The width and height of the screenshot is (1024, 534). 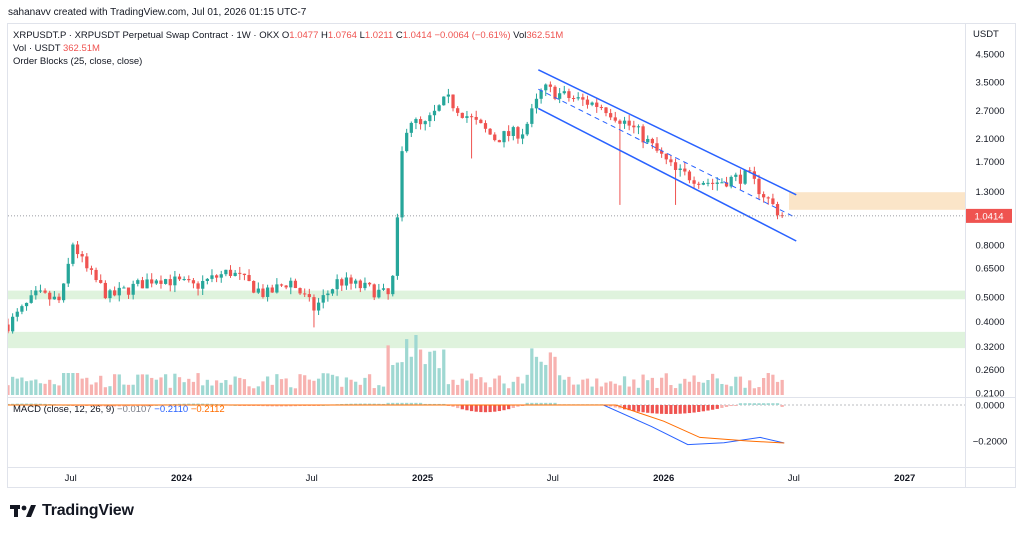 I want to click on macd-label: MACD (close, 12, 26, 9), so click(x=64, y=409).